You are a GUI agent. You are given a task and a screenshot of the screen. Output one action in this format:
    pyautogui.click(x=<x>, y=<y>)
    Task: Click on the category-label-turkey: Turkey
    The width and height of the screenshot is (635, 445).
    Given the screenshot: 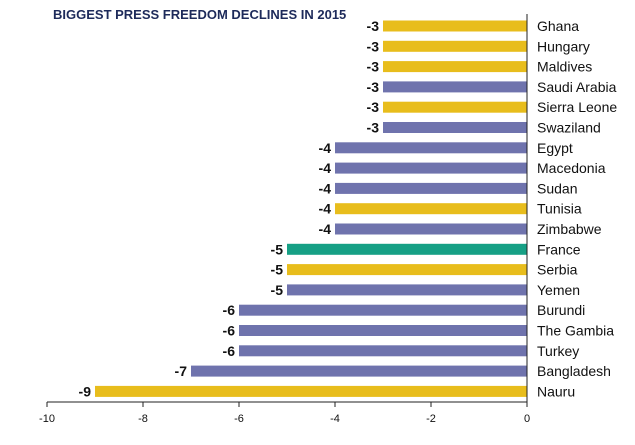 What is the action you would take?
    pyautogui.click(x=558, y=351)
    